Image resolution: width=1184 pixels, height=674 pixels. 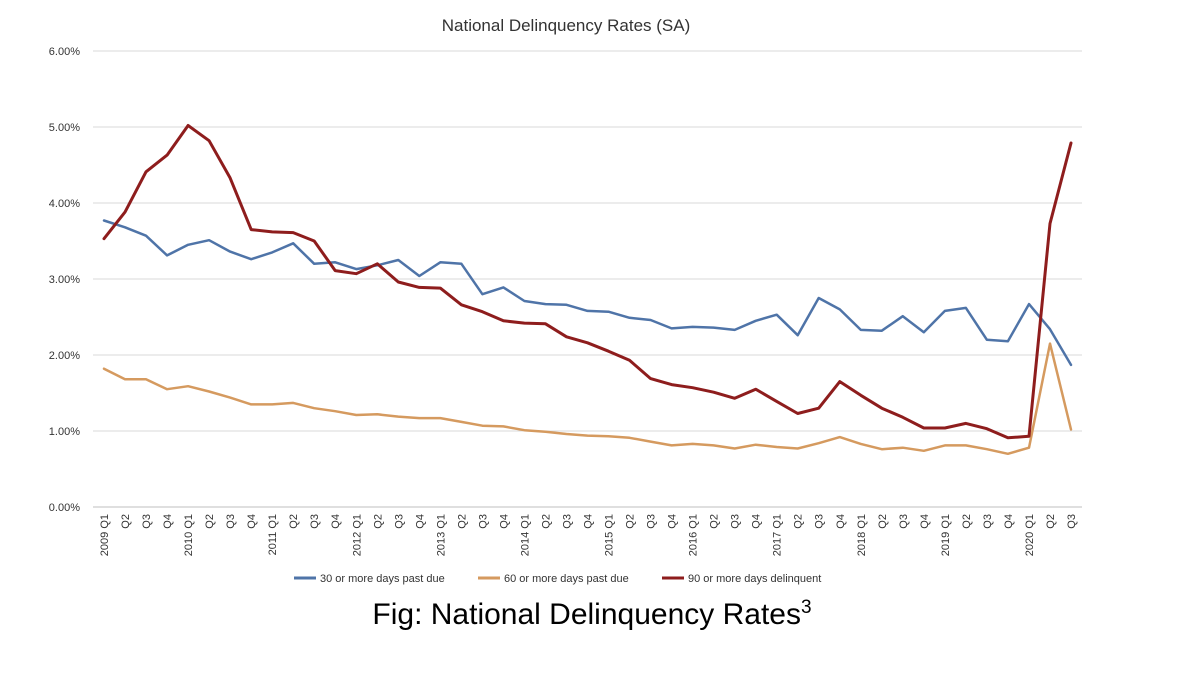 I want to click on x-tick-label: 2012 Q1, so click(x=357, y=535).